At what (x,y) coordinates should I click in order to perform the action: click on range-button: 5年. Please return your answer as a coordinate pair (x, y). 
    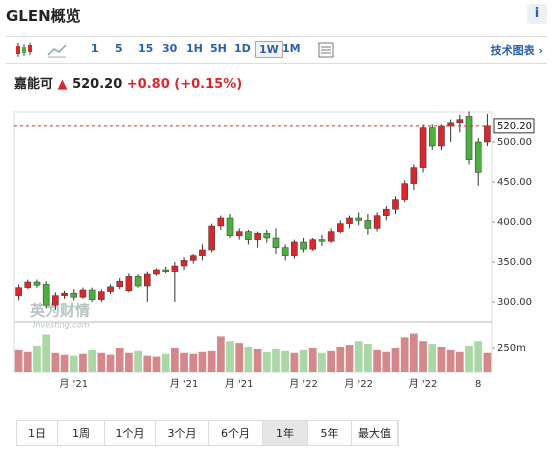
    Looking at the image, I should click on (330, 433).